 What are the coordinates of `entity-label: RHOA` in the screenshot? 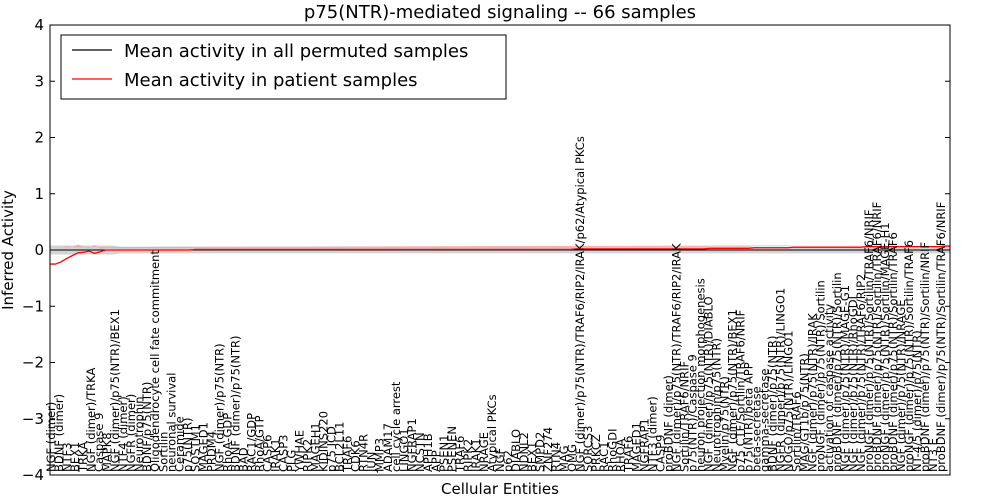 It's located at (620, 455).